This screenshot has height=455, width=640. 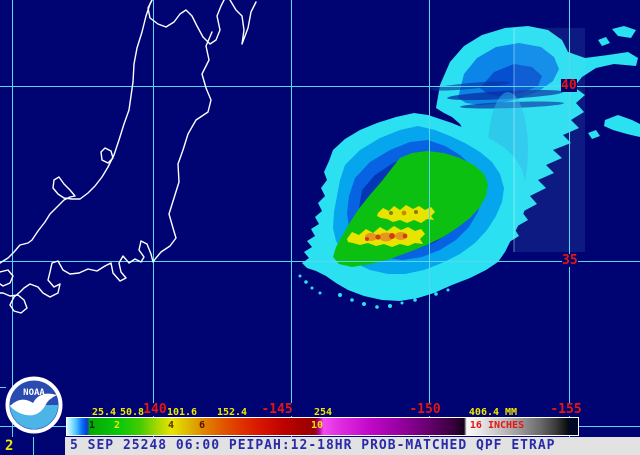 What do you see at coordinates (493, 412) in the screenshot?
I see `colorbar-tick-mm-units: 406.4 MM` at bounding box center [493, 412].